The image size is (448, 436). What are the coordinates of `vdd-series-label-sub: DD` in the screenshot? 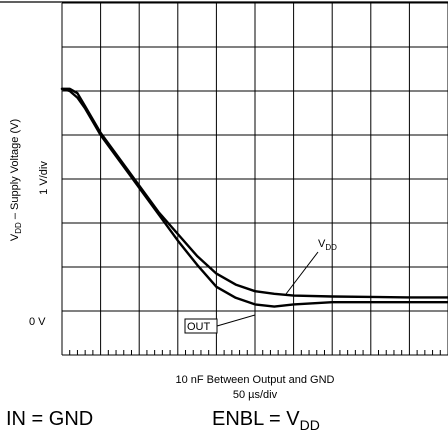 It's located at (331, 247).